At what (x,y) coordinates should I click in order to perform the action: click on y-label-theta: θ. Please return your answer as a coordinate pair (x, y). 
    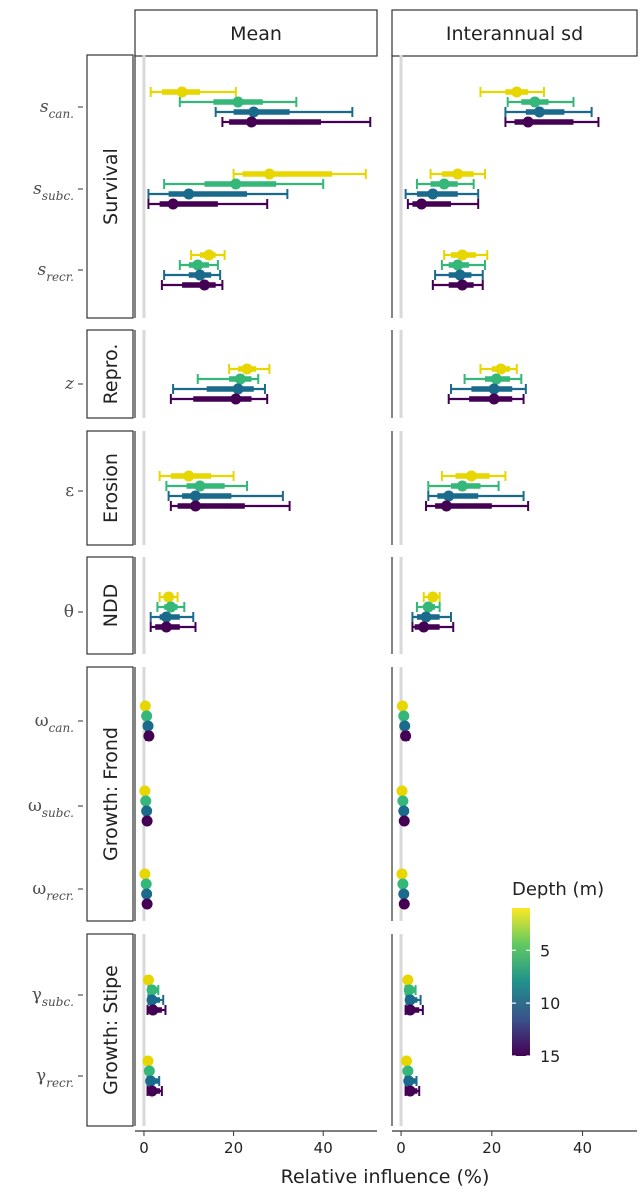
    Looking at the image, I should click on (69, 612).